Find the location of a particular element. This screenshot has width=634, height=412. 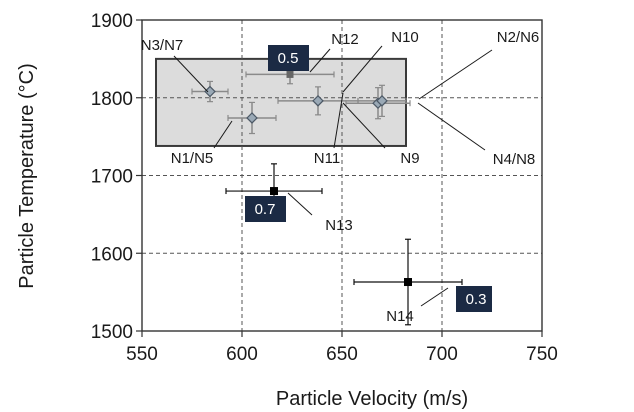

y-tick-label: 1800 is located at coordinates (112, 99).